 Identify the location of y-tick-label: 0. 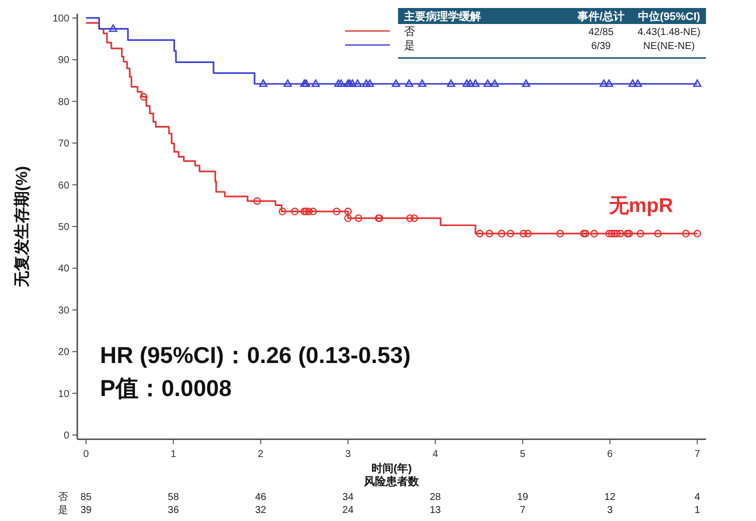
(67, 436).